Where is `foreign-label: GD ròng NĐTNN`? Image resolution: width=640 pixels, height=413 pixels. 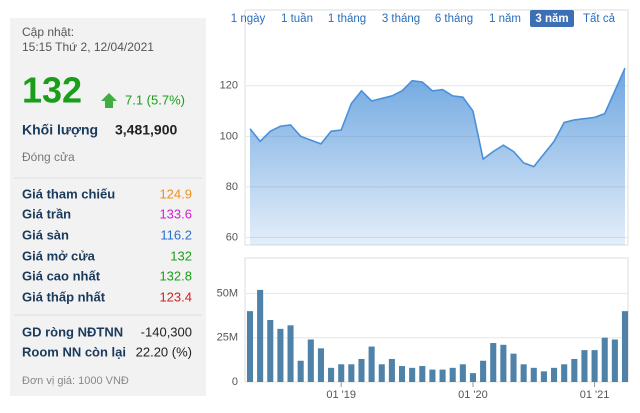 foreign-label: GD ròng NĐTNN is located at coordinates (72, 331).